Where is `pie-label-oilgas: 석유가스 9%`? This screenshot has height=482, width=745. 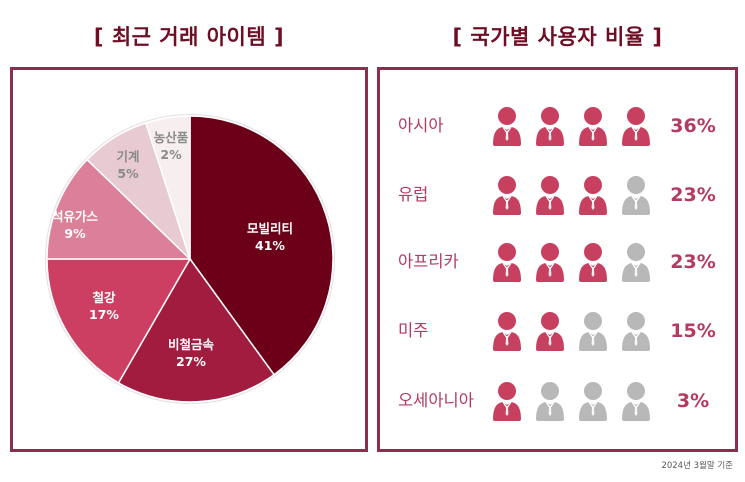
pie-label-oilgas: 석유가스 9% is located at coordinates (75, 225).